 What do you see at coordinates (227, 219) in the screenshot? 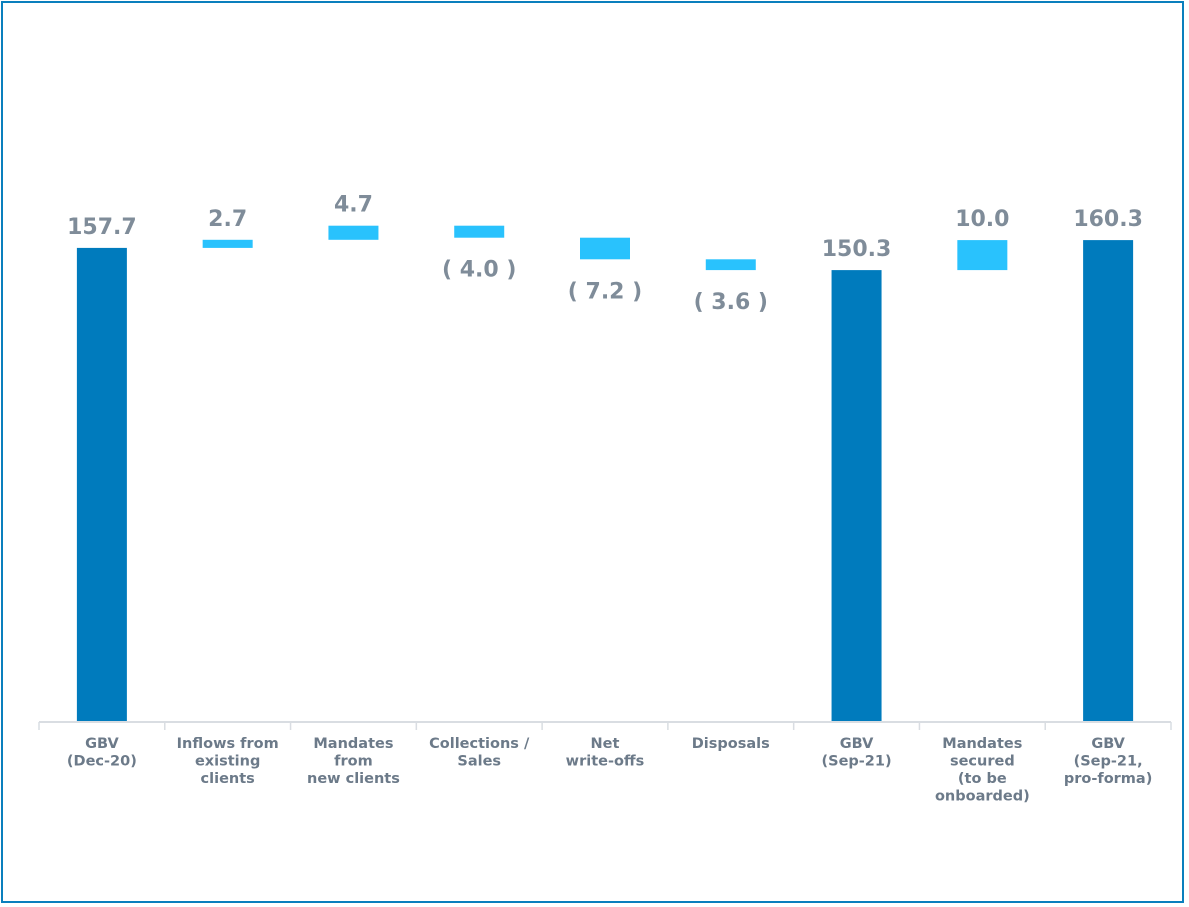
I see `data-label-2: 2.7` at bounding box center [227, 219].